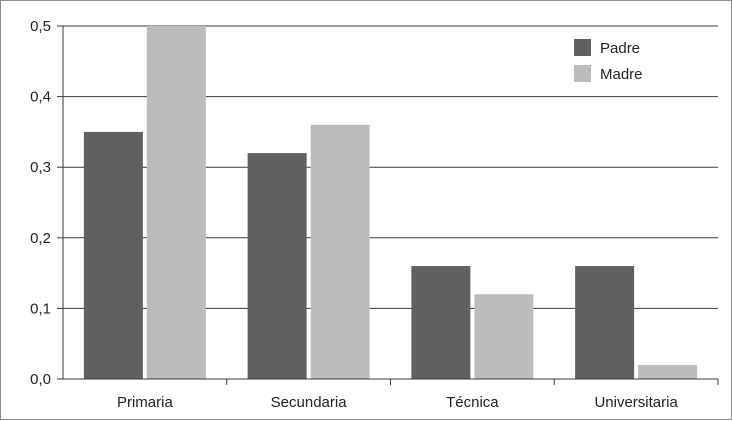  Describe the element at coordinates (605, 322) in the screenshot. I see `bar-padre-universitaria` at that location.